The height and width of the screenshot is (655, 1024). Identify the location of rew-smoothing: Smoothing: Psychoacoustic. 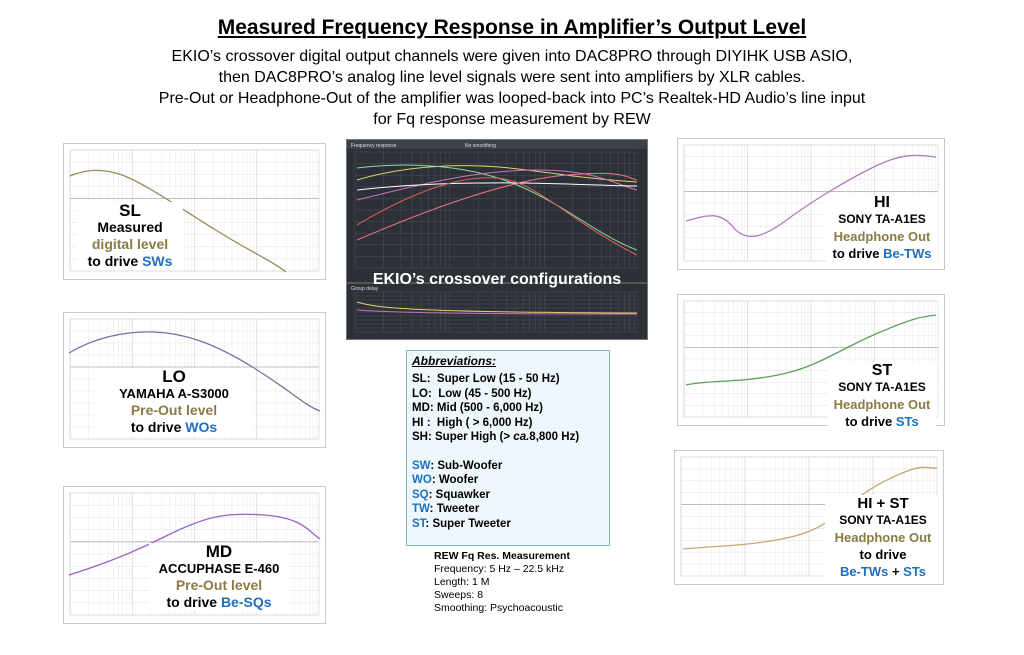
(498, 608).